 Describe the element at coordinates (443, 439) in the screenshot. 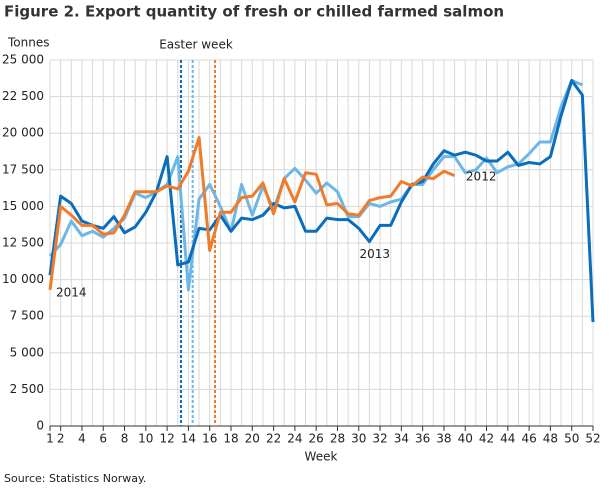

I see `x-tick-label: 38` at that location.